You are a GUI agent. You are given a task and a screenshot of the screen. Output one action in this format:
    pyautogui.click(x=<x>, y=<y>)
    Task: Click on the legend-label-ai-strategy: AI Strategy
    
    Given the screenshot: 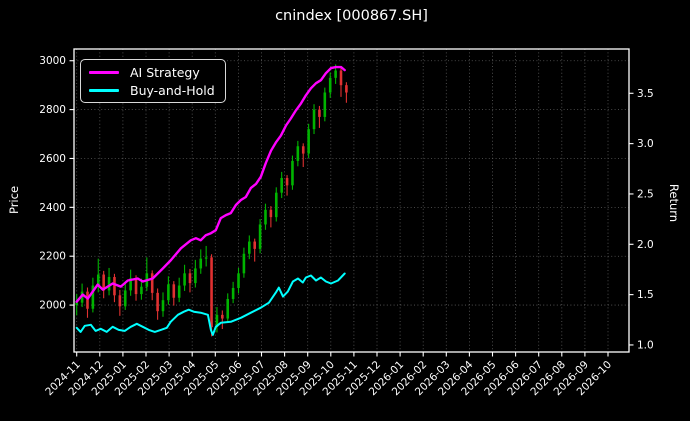 What is the action you would take?
    pyautogui.click(x=165, y=72)
    